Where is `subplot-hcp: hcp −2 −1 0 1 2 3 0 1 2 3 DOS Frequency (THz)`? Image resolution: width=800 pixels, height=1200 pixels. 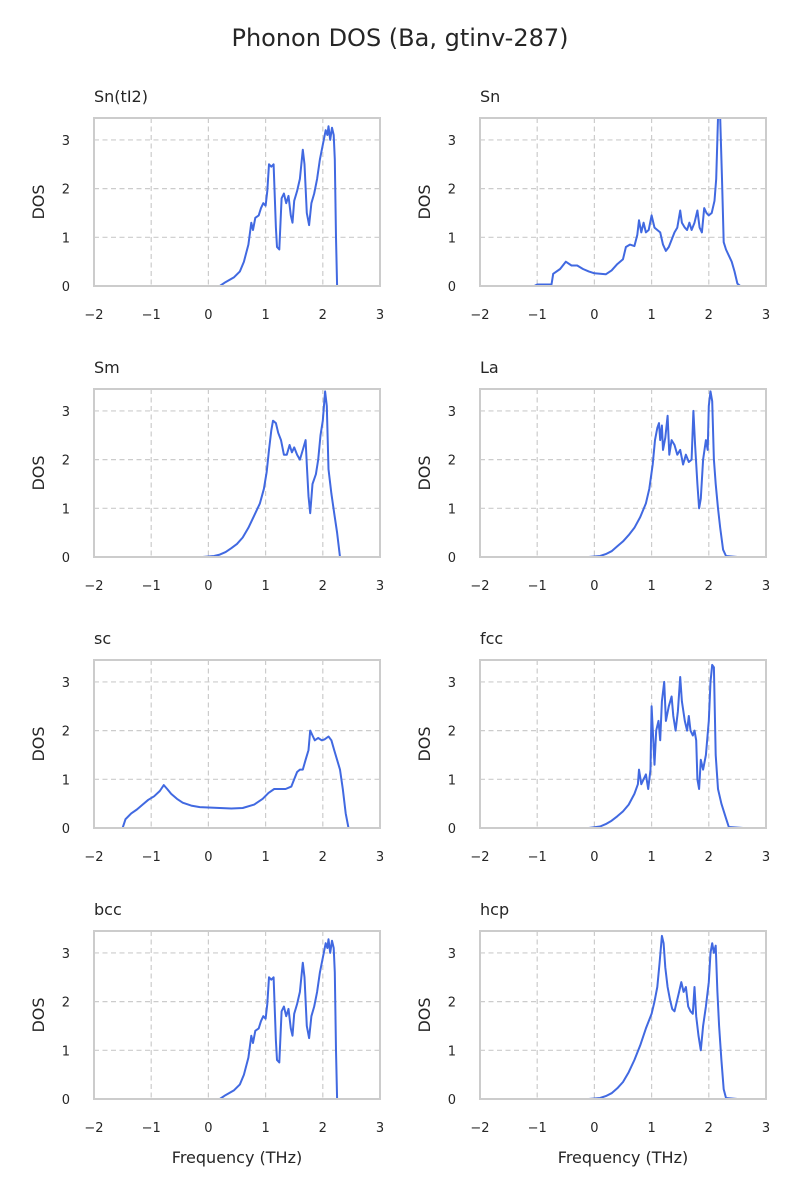
subplot-hcp: hcp −2 −1 0 1 2 3 0 1 2 3 DOS Frequency (THz) is located at coordinates (592, 1033).